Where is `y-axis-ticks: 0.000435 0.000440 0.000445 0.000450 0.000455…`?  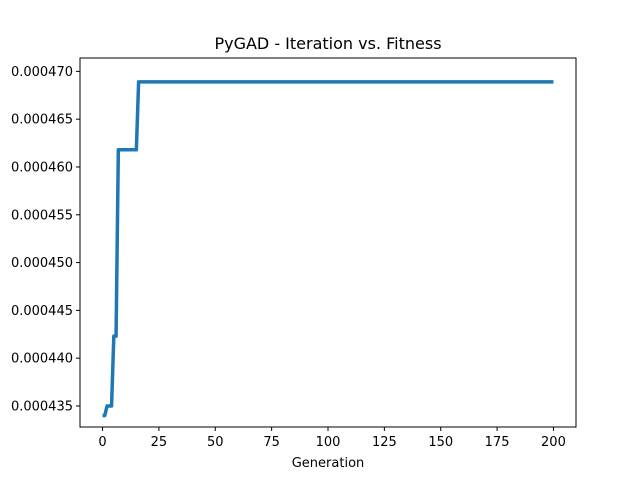 y-axis-ticks: 0.000435 0.000440 0.000445 0.000450 0.000455… is located at coordinates (45, 239).